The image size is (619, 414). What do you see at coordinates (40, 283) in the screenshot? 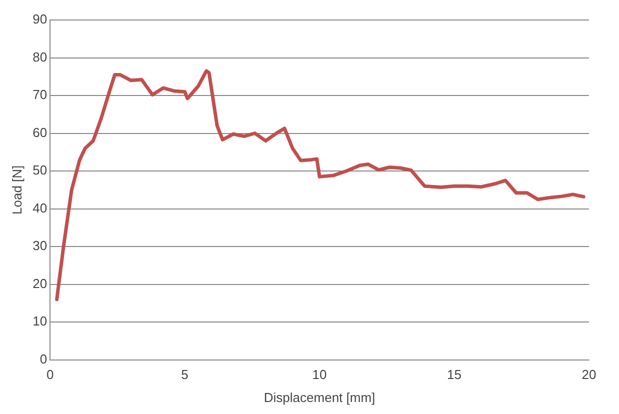
I see `y-tick-label: 20` at bounding box center [40, 283].